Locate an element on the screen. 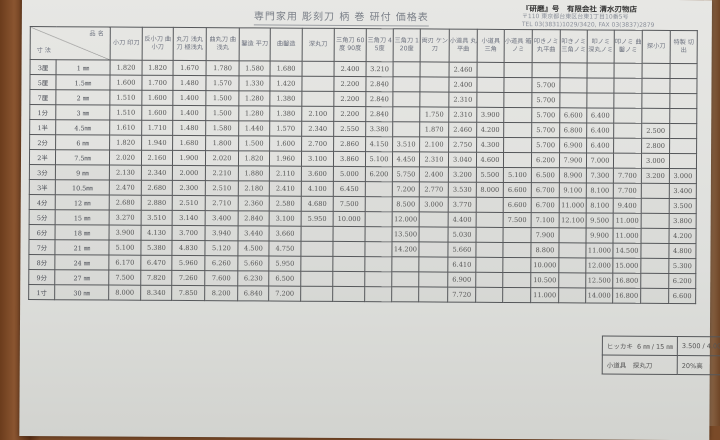  price-cell: 14.500 is located at coordinates (627, 251).